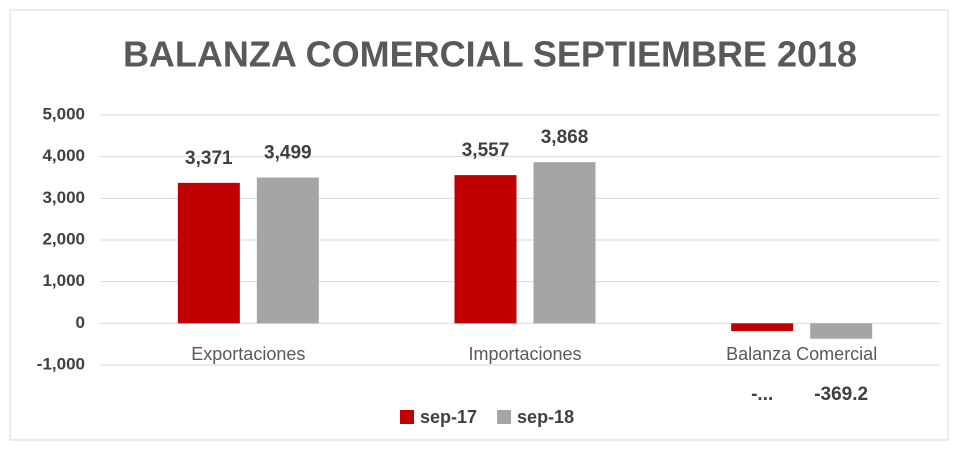 The width and height of the screenshot is (956, 450). I want to click on legend-label: sep-17, so click(448, 417).